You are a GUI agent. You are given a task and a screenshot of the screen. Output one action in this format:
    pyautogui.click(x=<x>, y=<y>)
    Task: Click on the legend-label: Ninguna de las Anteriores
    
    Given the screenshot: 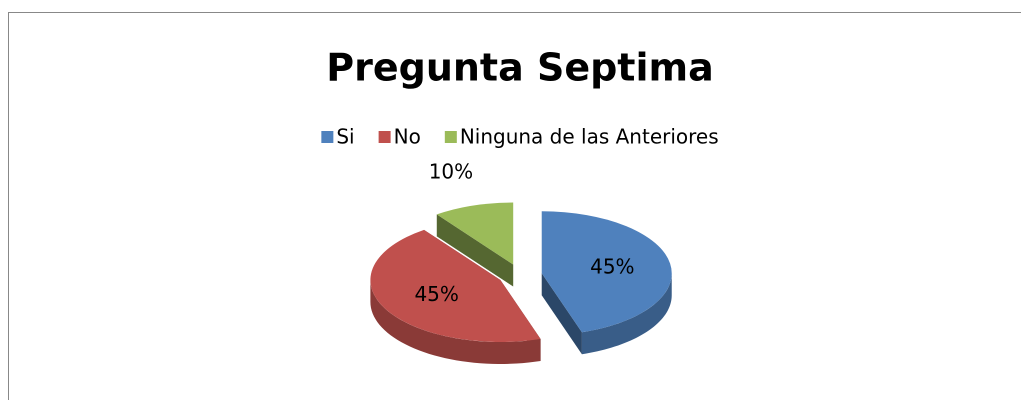 What is the action you would take?
    pyautogui.click(x=589, y=137)
    